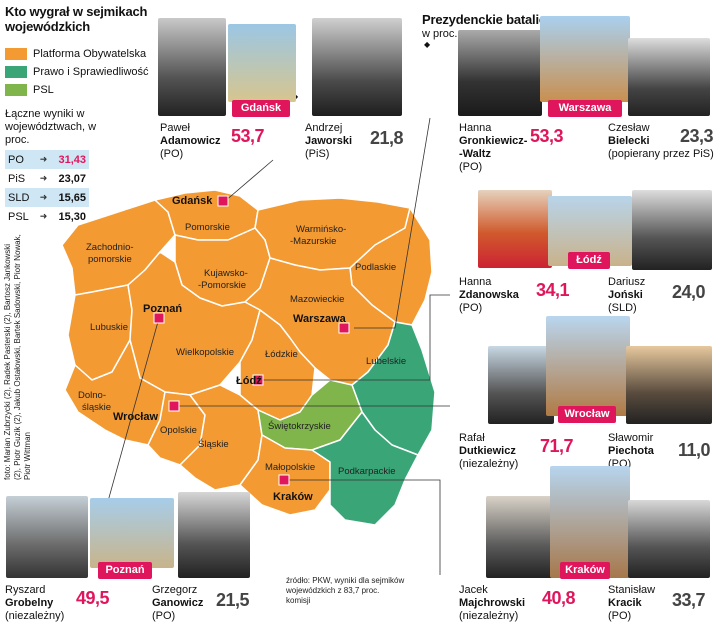 The image size is (720, 626). What do you see at coordinates (317, 154) in the screenshot?
I see `candidate-party: (PiS)` at bounding box center [317, 154].